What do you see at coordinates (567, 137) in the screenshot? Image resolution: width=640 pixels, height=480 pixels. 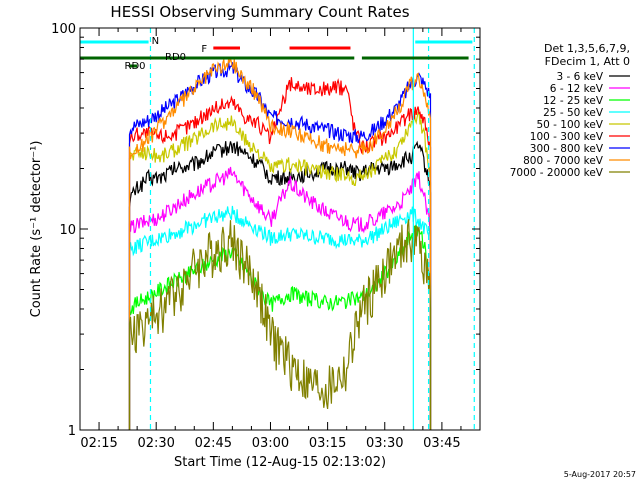 I see `legend-label-100-300-kev: 100 - 300 keV` at bounding box center [567, 137].